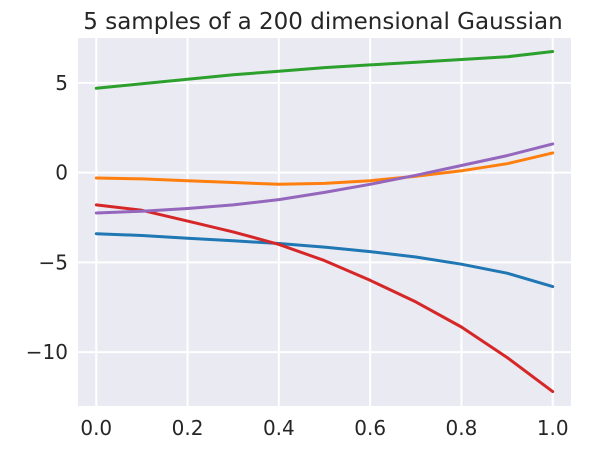  Describe the element at coordinates (553, 428) in the screenshot. I see `x-tick-label: 1.0` at that location.